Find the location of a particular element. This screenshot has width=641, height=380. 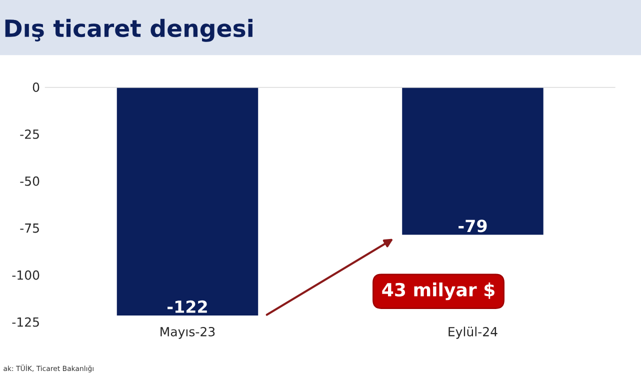

x-tick-label: Eylül-24 is located at coordinates (473, 332).